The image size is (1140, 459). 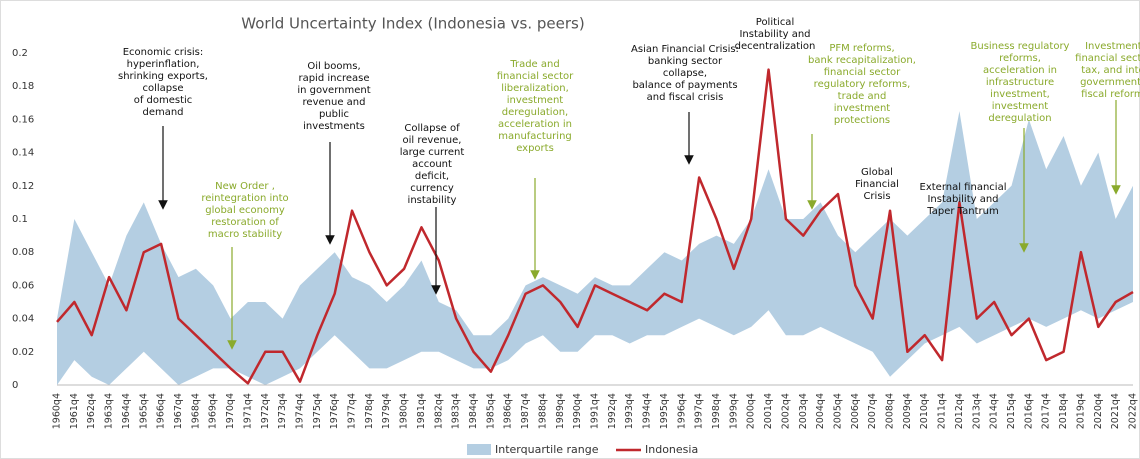 What do you see at coordinates (334, 126) in the screenshot?
I see `annotation-text: investments` at bounding box center [334, 126].